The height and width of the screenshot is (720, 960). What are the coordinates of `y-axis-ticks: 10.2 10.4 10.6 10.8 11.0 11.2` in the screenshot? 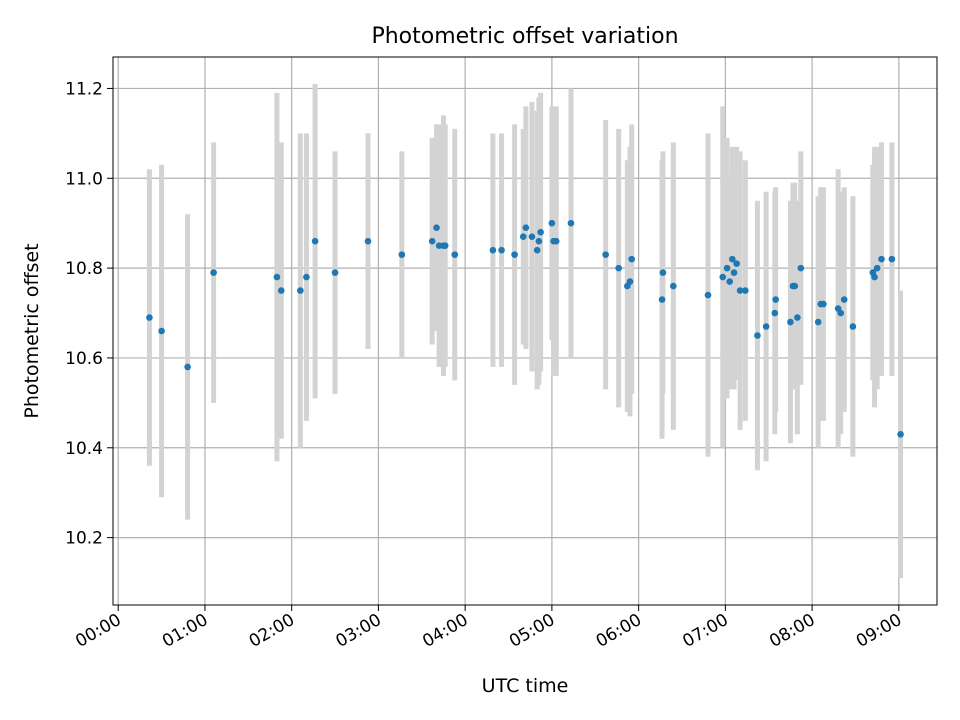 It's located at (89, 314).